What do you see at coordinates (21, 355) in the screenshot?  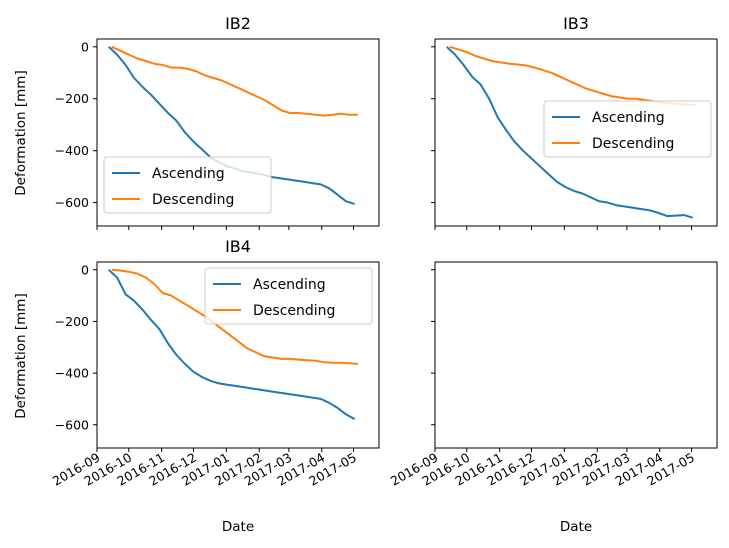 I see `y-axis-label-bottom: Deformation [mm]` at bounding box center [21, 355].